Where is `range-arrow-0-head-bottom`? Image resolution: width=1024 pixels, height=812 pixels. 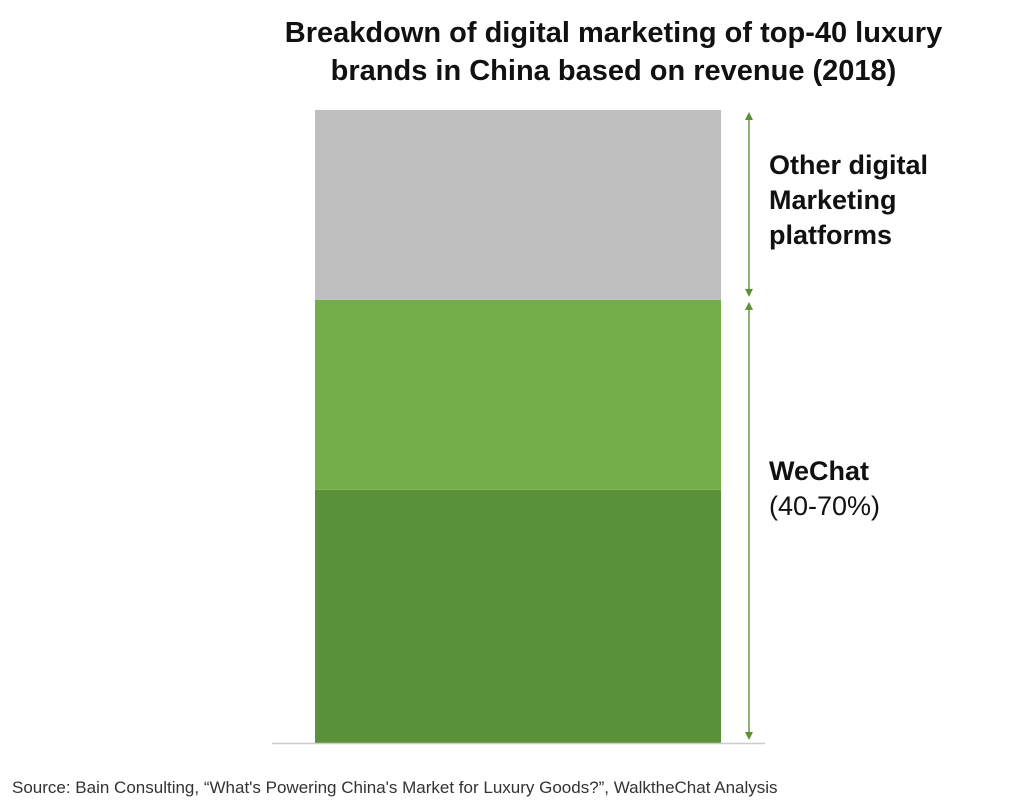
range-arrow-0-head-bottom is located at coordinates (749, 292).